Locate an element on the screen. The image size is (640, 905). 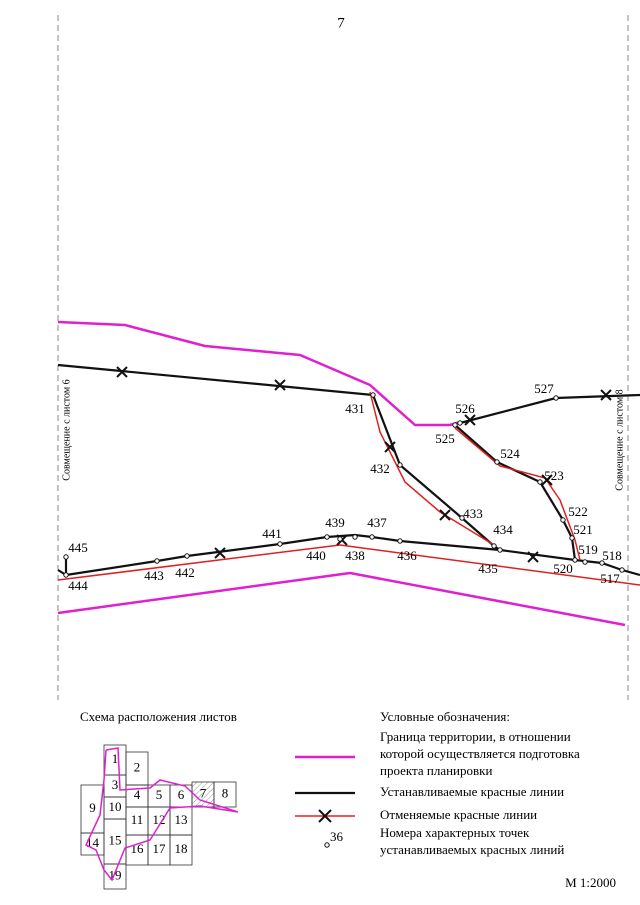
sheet-number: 5 is located at coordinates (159, 794).